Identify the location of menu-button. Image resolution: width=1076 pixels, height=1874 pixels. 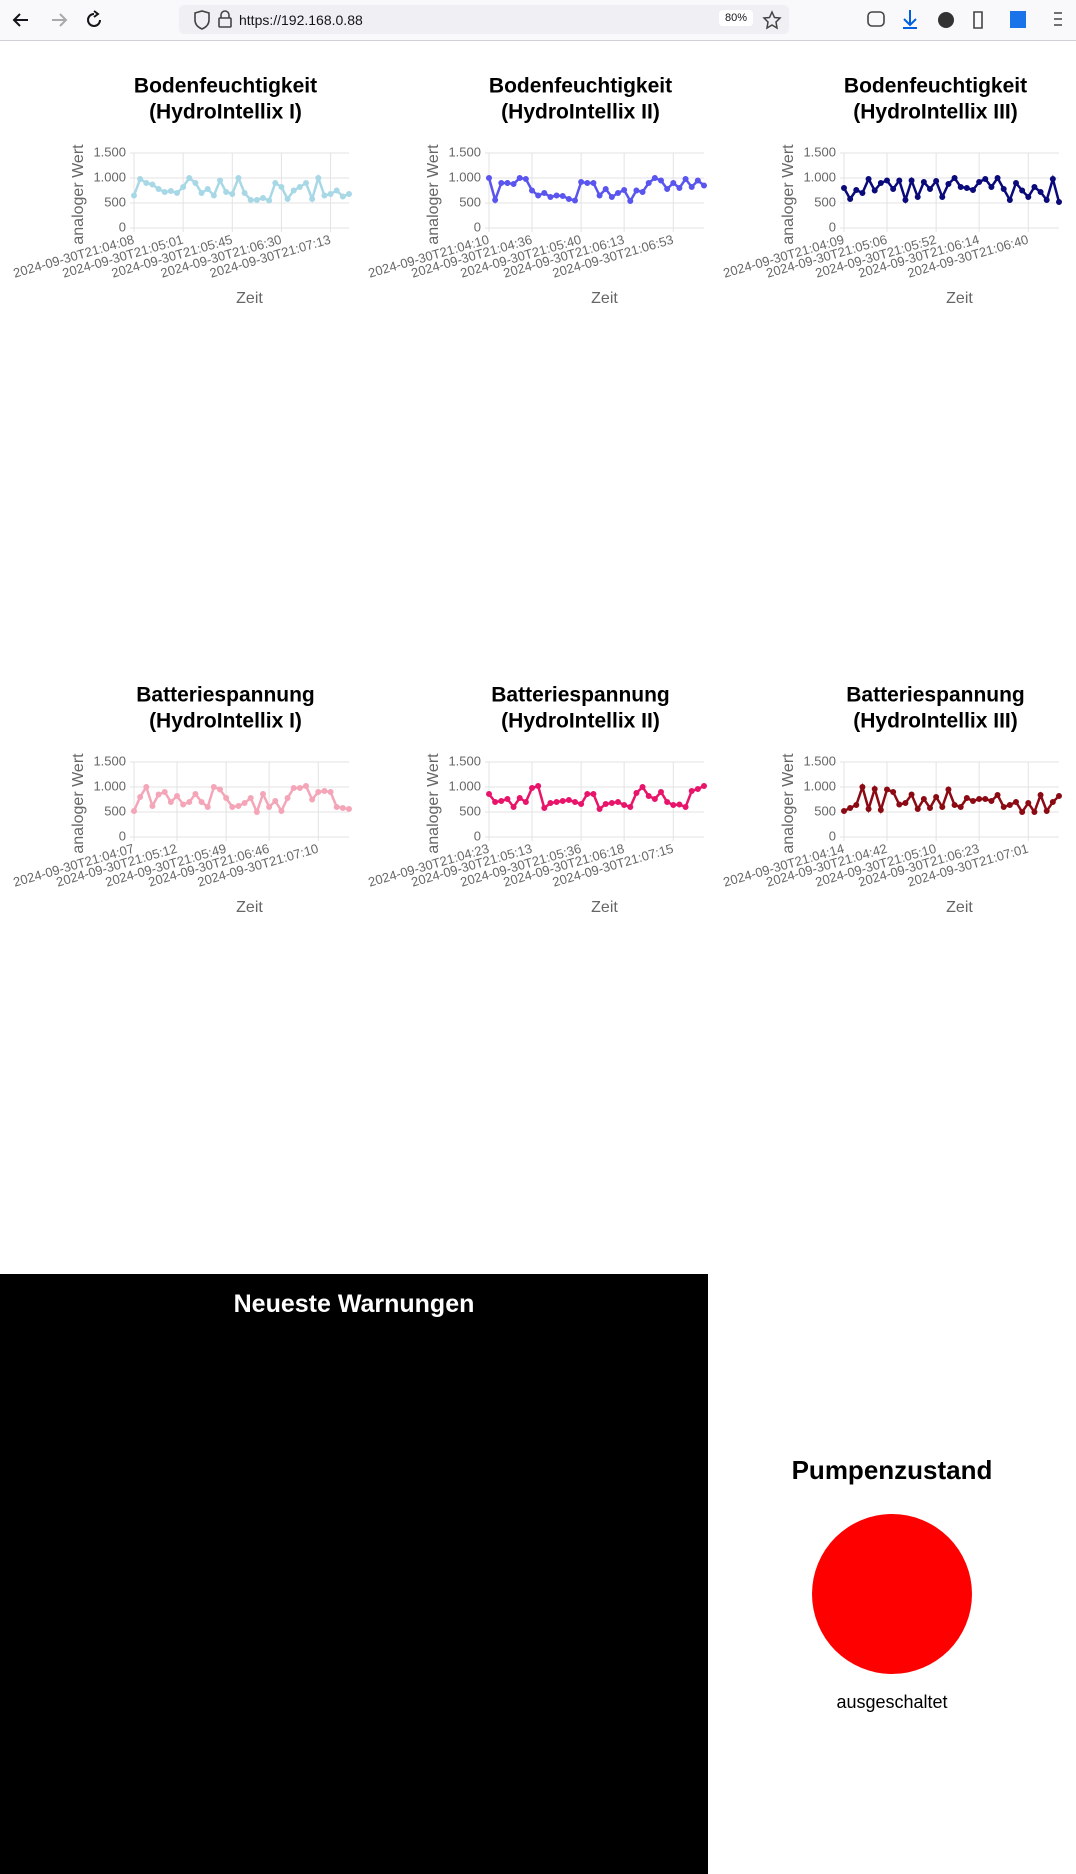
(1058, 19).